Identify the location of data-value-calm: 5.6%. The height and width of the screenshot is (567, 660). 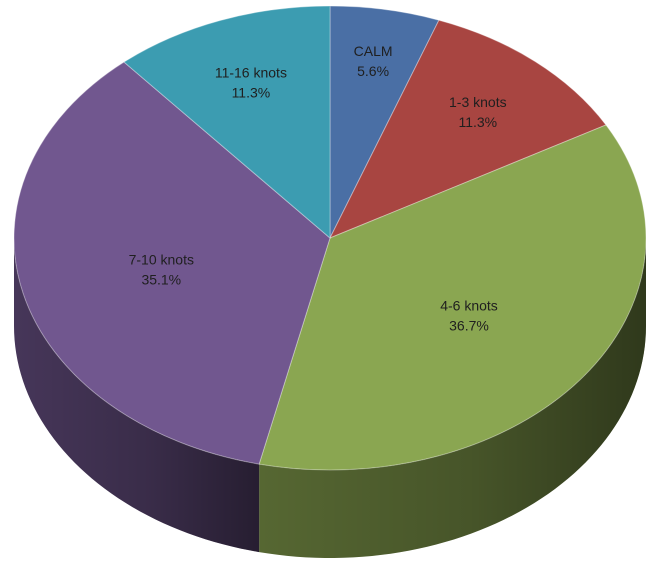
(373, 71).